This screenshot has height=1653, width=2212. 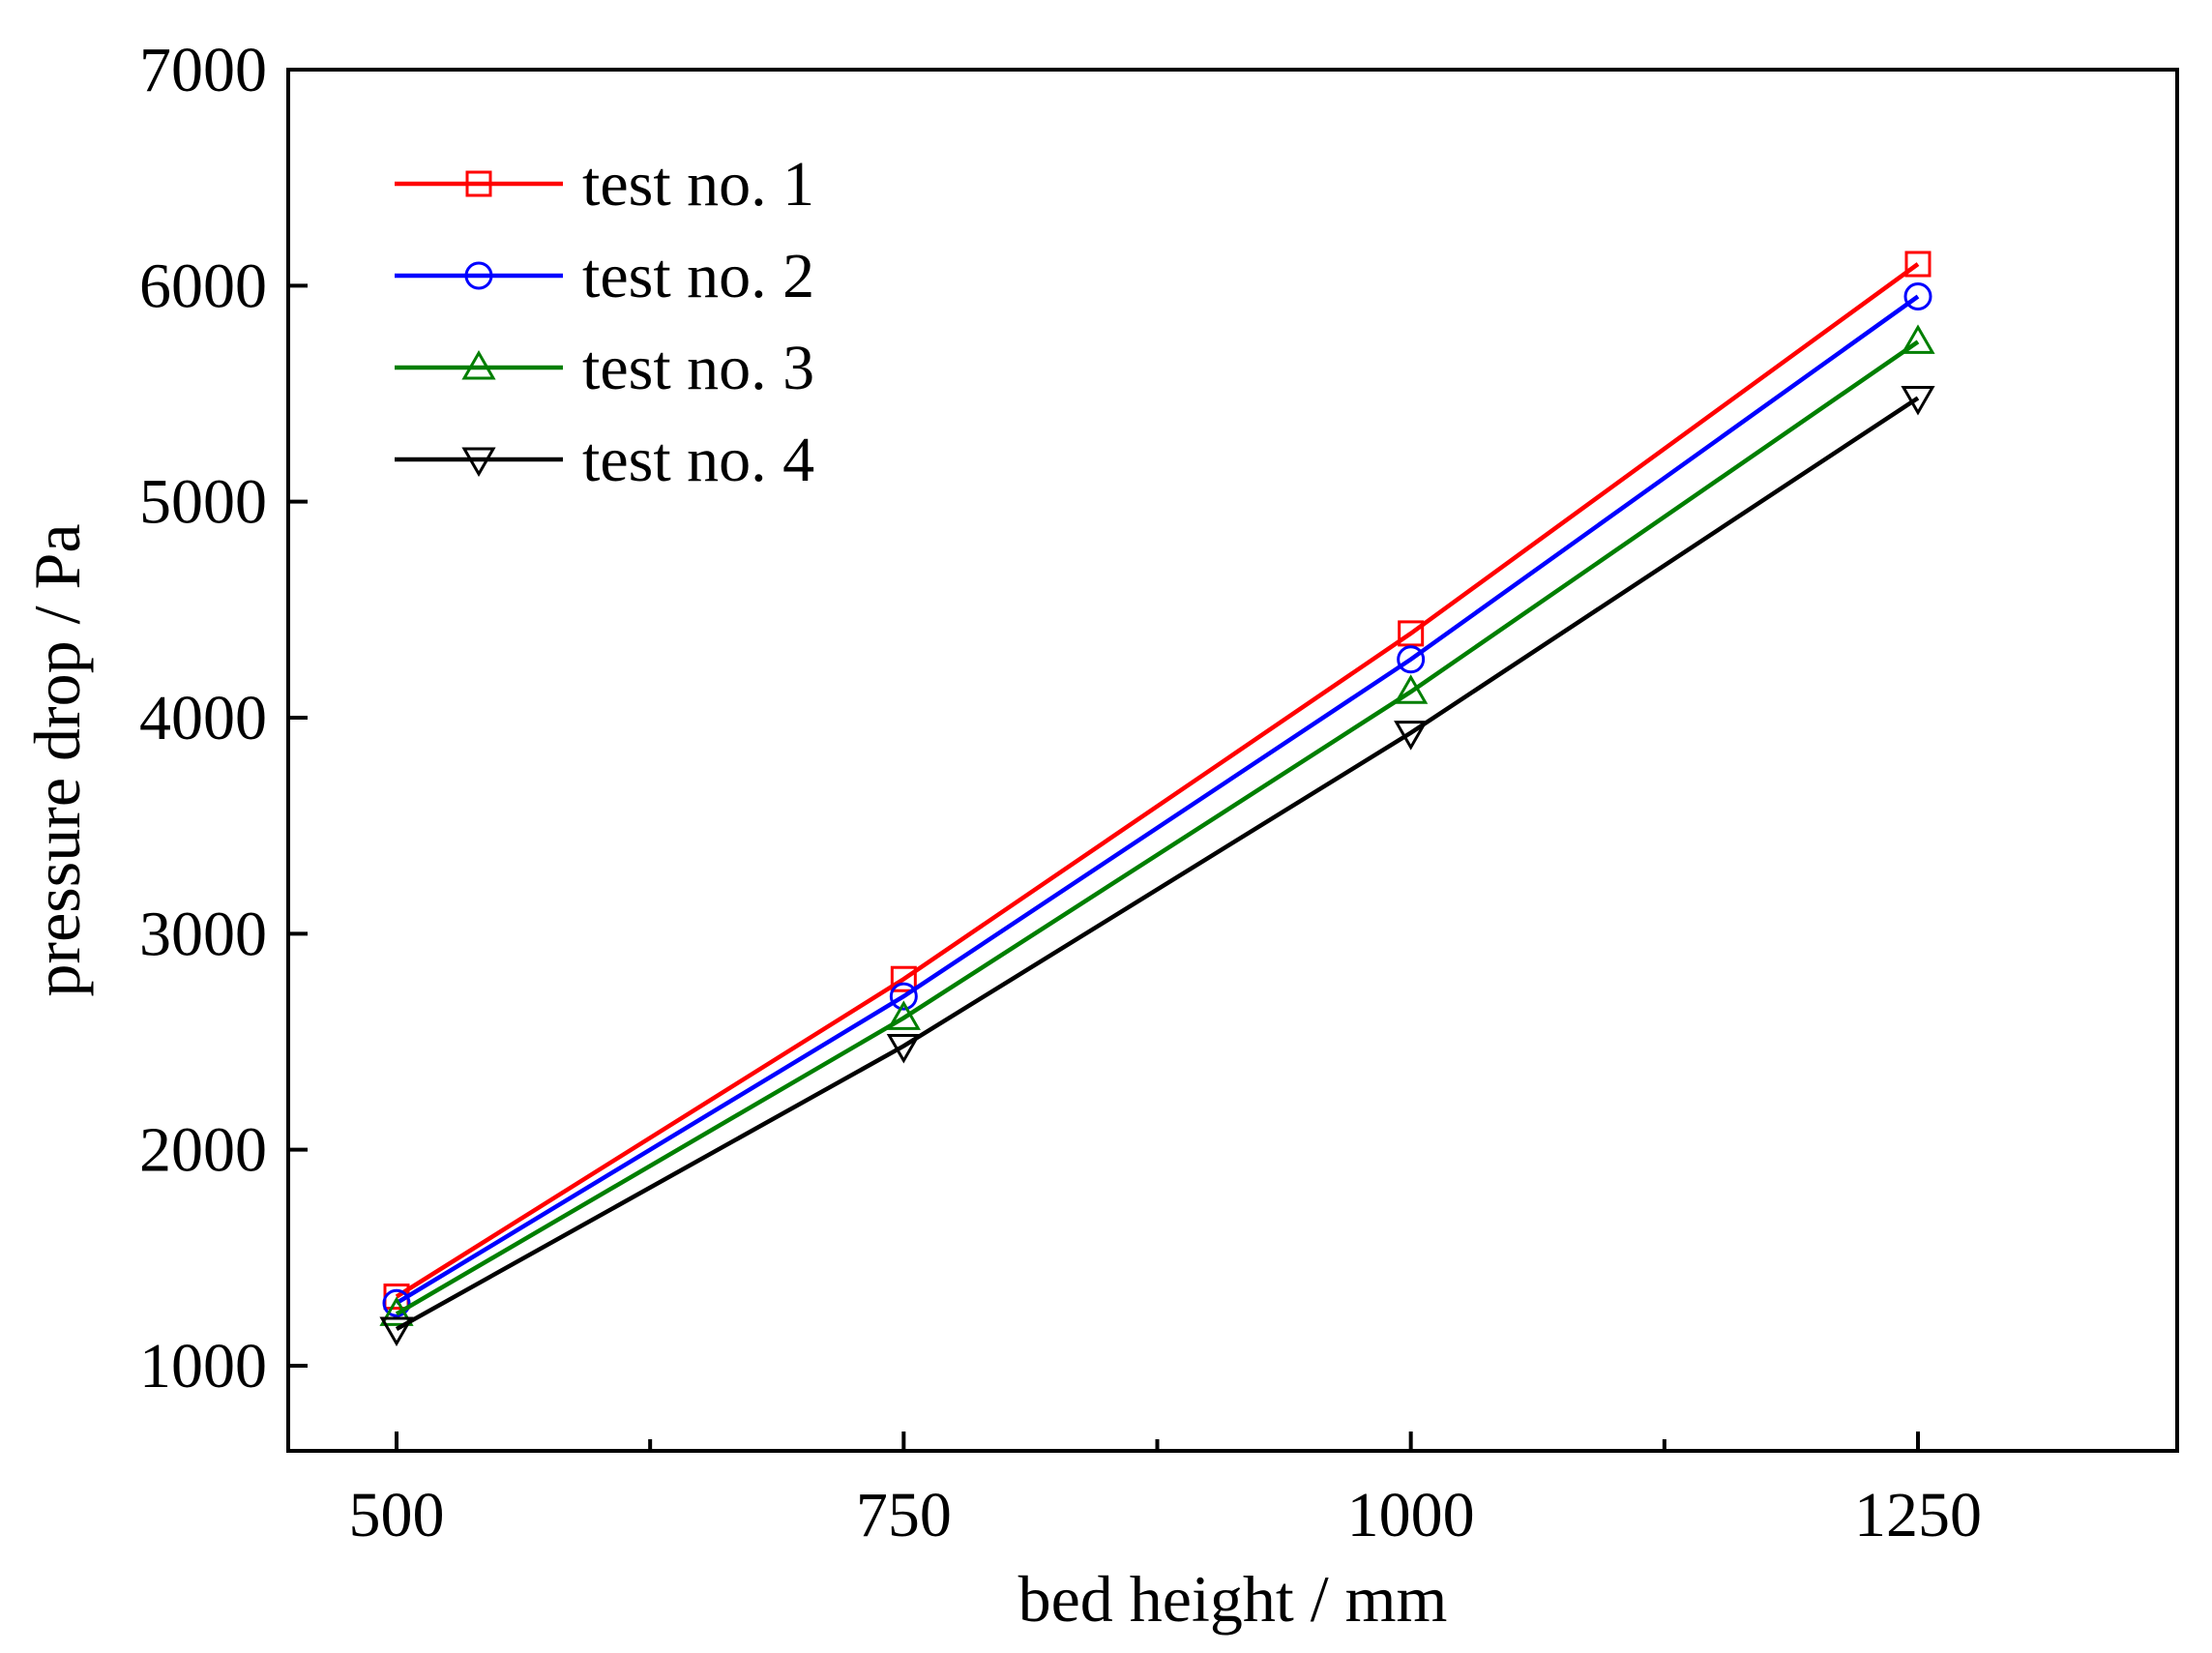 I want to click on legend-item: test no. 3, so click(x=604, y=368).